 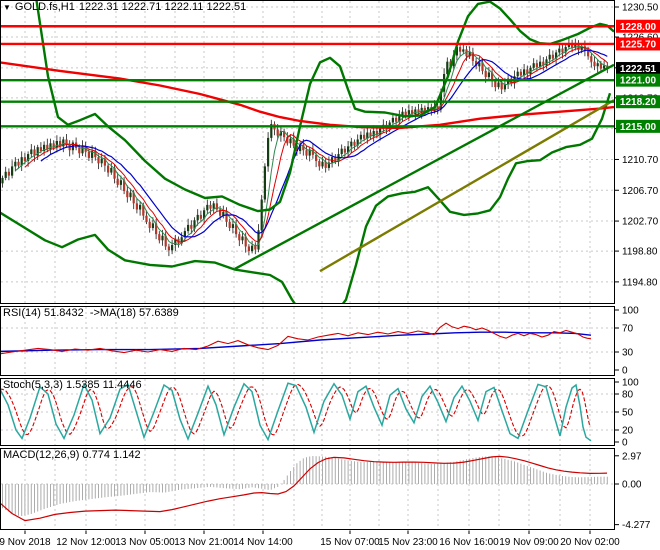 I want to click on svg-text: 1221.00, so click(x=638, y=81).